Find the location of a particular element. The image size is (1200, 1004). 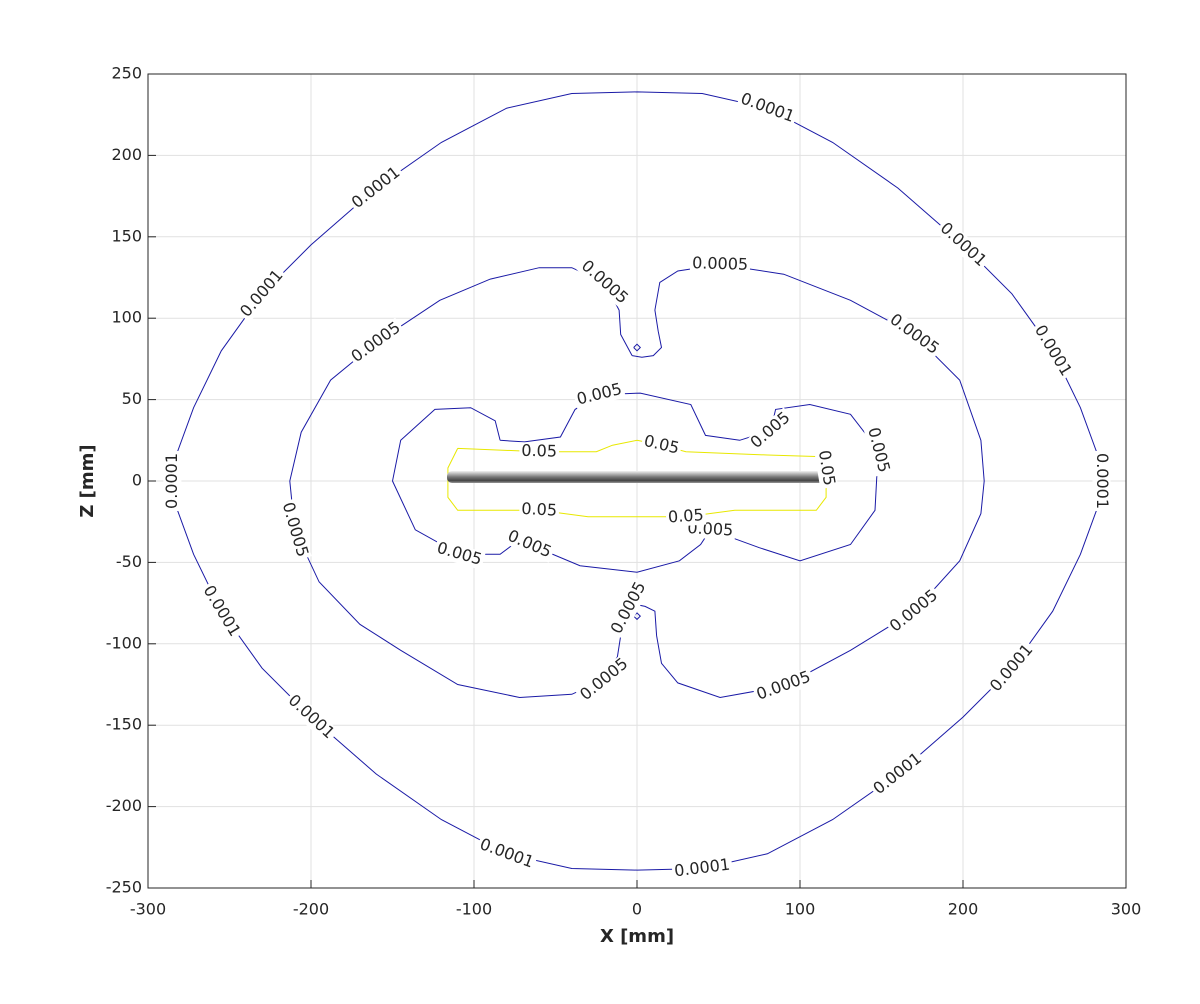

y-tick-label: -200 is located at coordinates (124, 805).